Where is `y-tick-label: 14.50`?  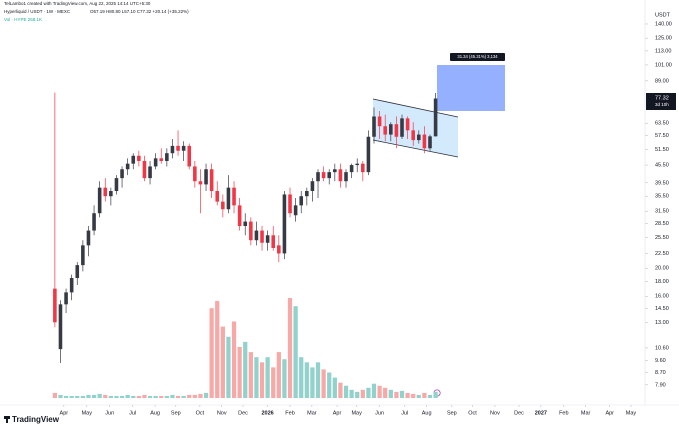 y-tick-label: 14.50 is located at coordinates (662, 309).